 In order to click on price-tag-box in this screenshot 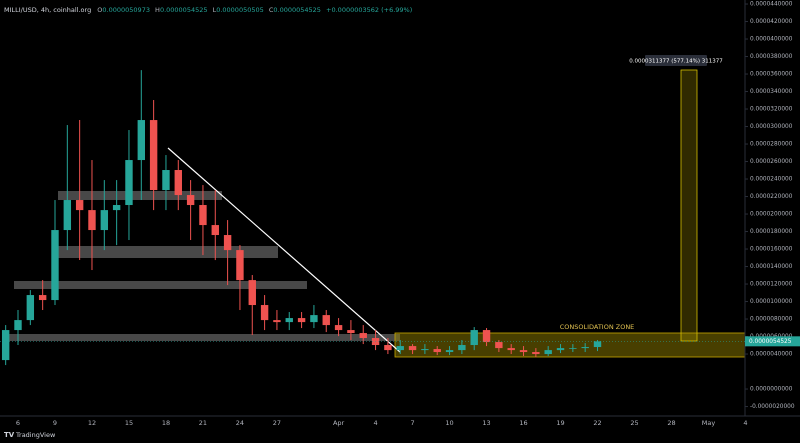, I will do `click(772, 341)`.